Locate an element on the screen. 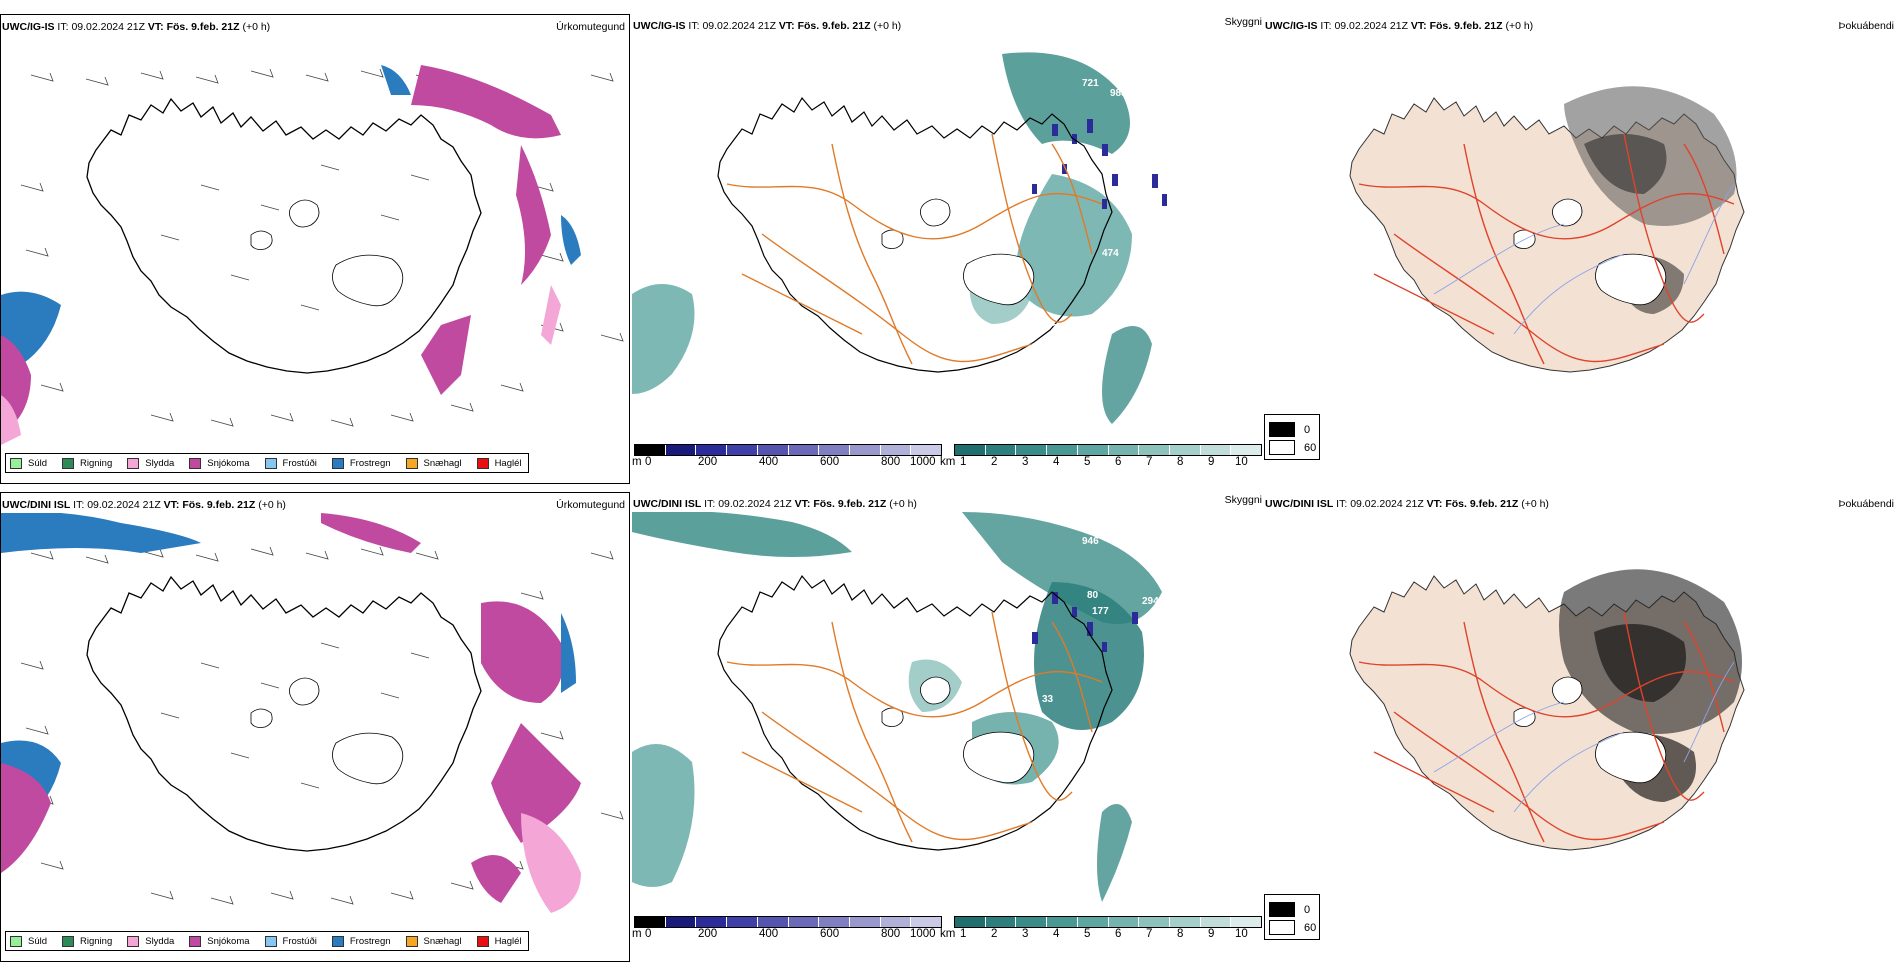 Image resolution: width=1900 pixels, height=962 pixels. vis-label: 721 is located at coordinates (1090, 83).